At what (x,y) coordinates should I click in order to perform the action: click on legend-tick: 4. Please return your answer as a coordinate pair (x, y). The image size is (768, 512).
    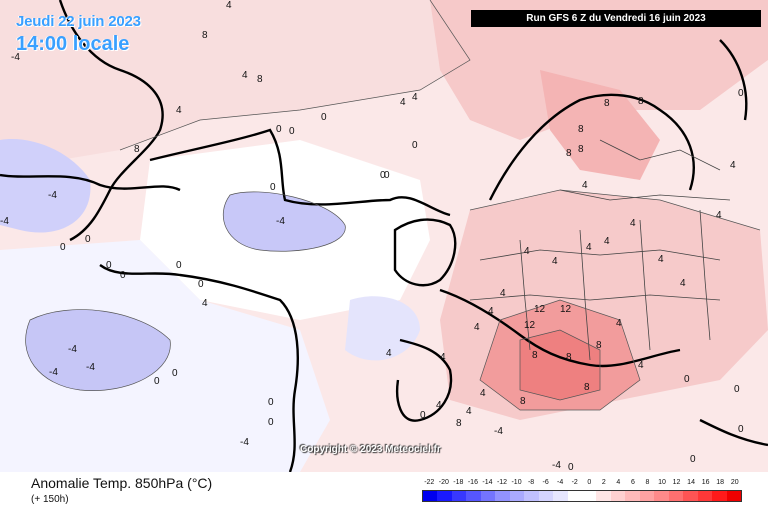
    Looking at the image, I should click on (618, 482).